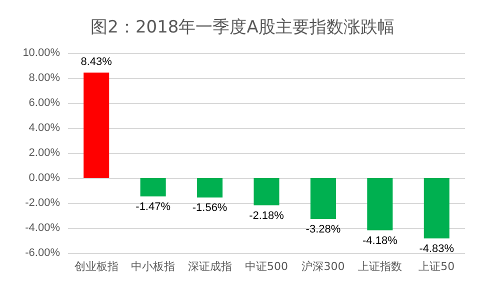 This screenshot has height=291, width=485. I want to click on data-label: -1.56%, so click(210, 208).